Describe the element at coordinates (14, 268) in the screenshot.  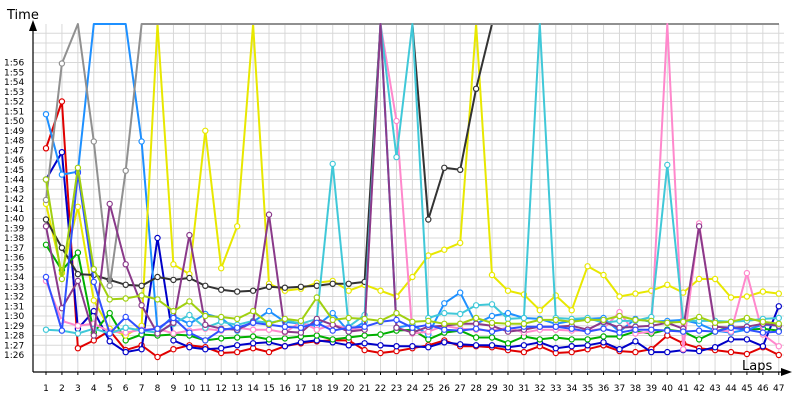
I see `y-tick-label: 1:35` at that location.